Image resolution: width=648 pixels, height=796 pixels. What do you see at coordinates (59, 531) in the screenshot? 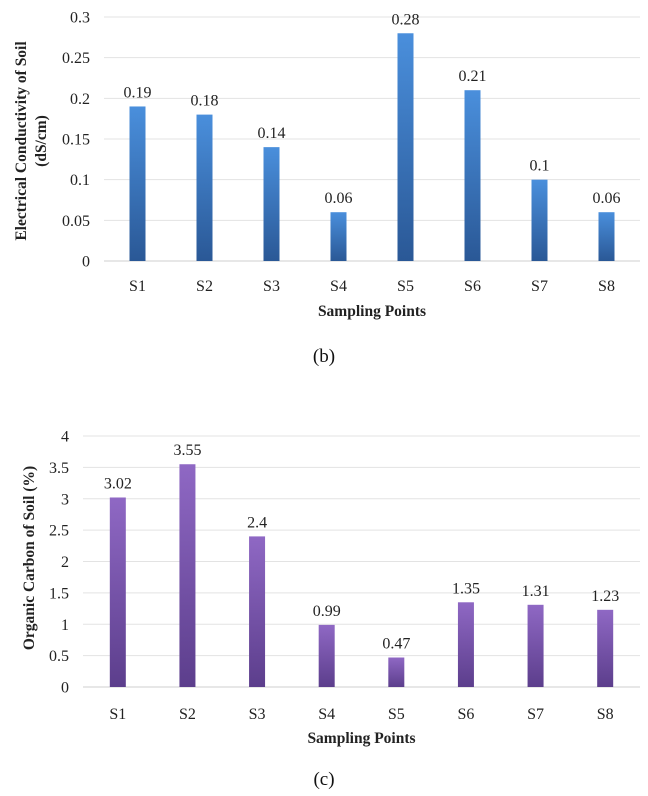
I see `y-tick-label: 2.5` at bounding box center [59, 531].